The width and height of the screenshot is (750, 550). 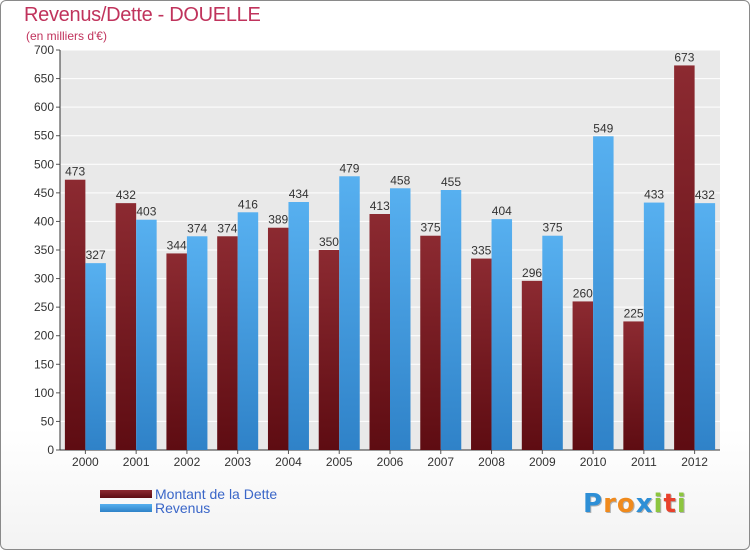 What do you see at coordinates (187, 462) in the screenshot?
I see `x-tick-label: 2002` at bounding box center [187, 462].